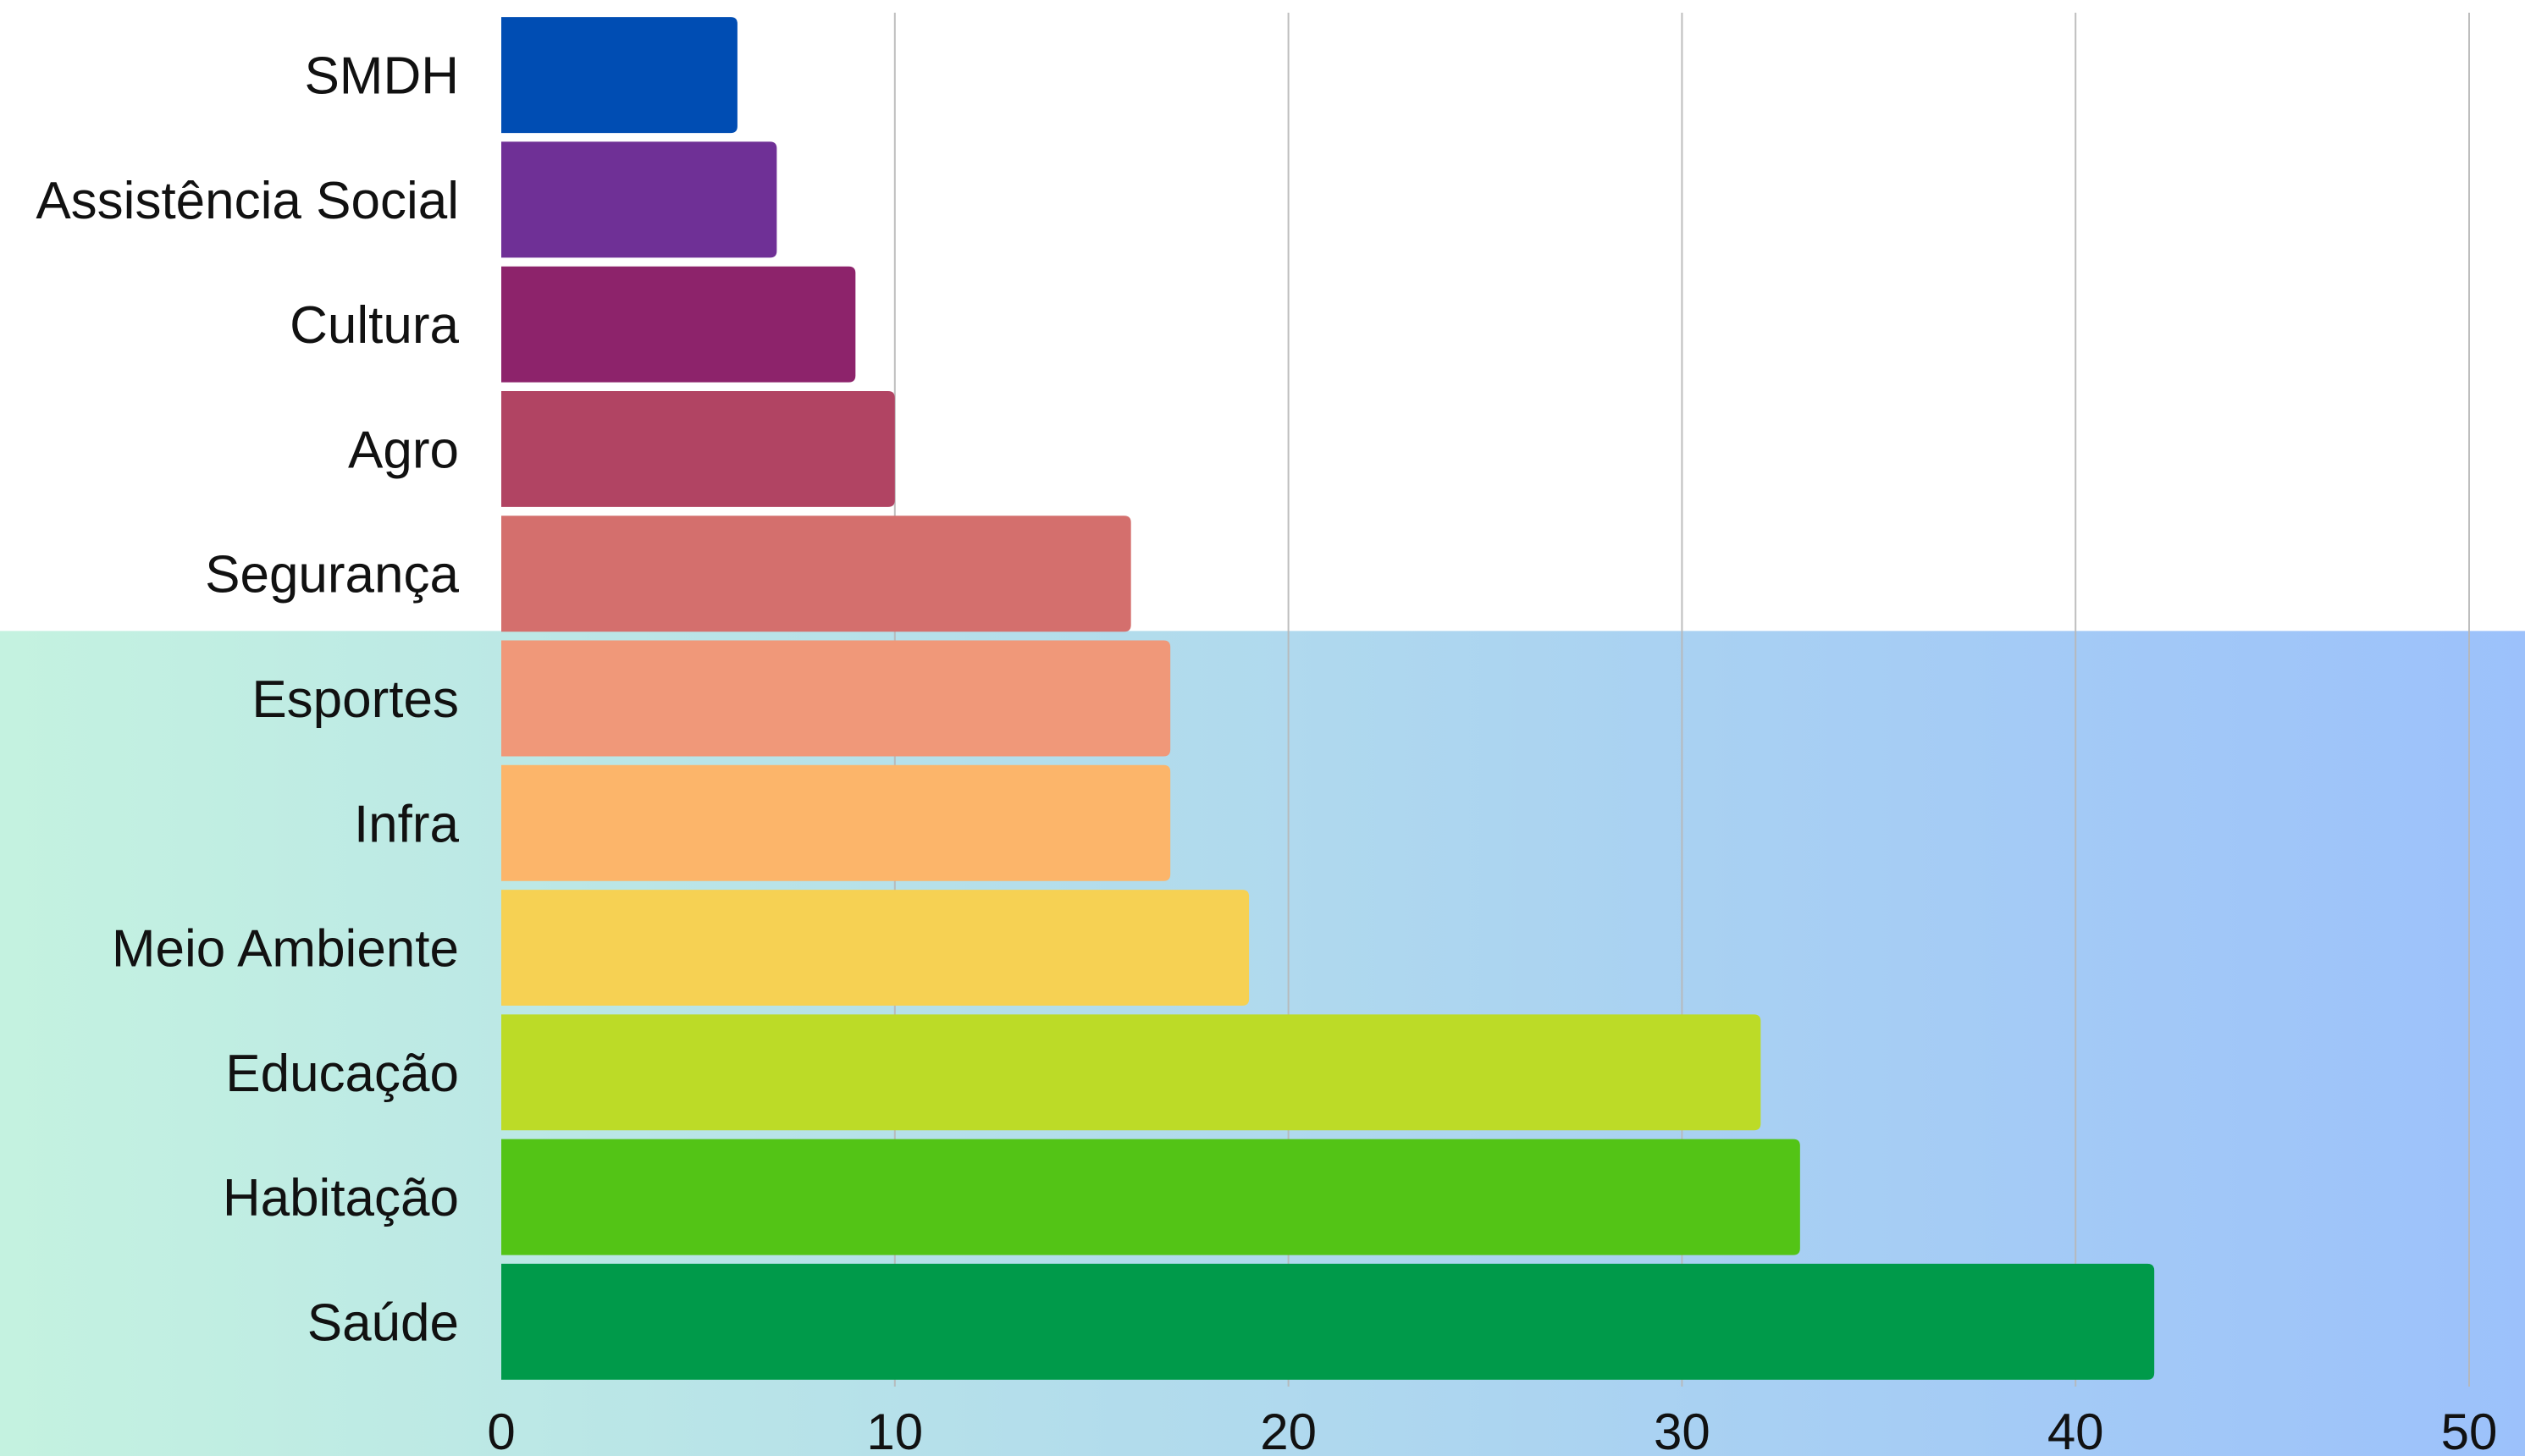 This screenshot has width=2525, height=1456. I want to click on bar-infra, so click(836, 822).